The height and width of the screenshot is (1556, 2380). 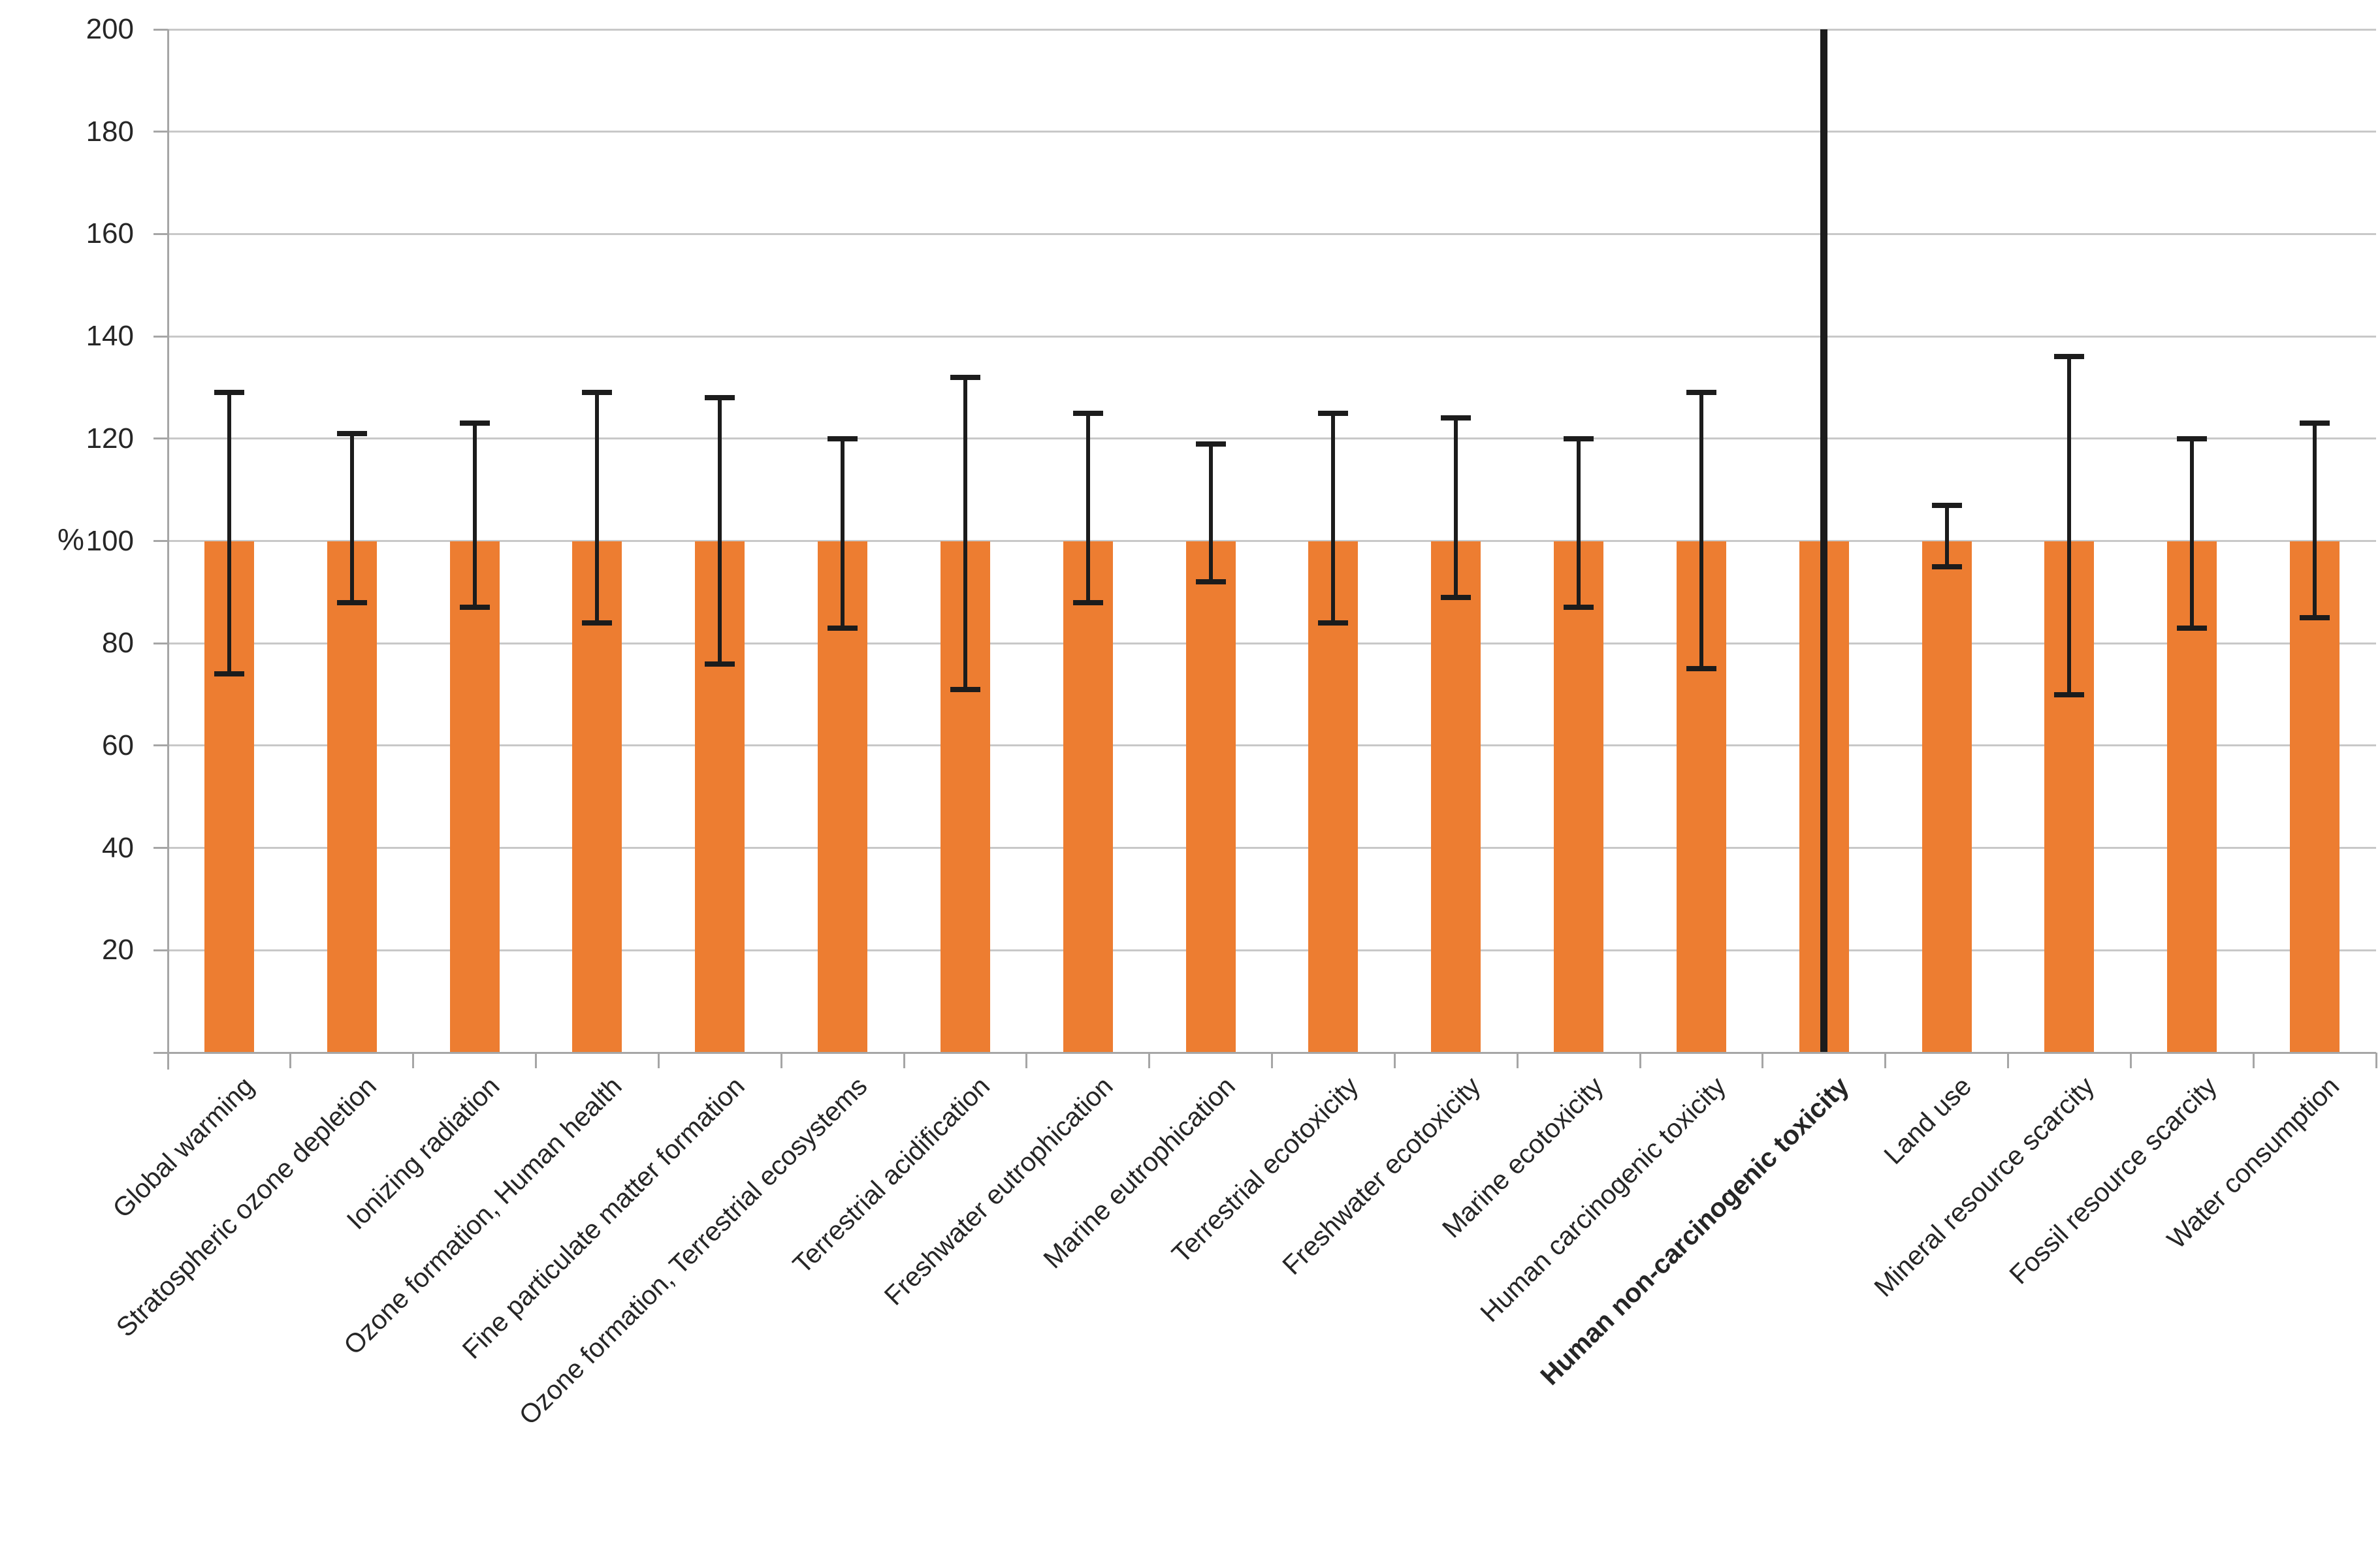 What do you see at coordinates (1928, 1120) in the screenshot?
I see `x-axis-label: Land use` at bounding box center [1928, 1120].